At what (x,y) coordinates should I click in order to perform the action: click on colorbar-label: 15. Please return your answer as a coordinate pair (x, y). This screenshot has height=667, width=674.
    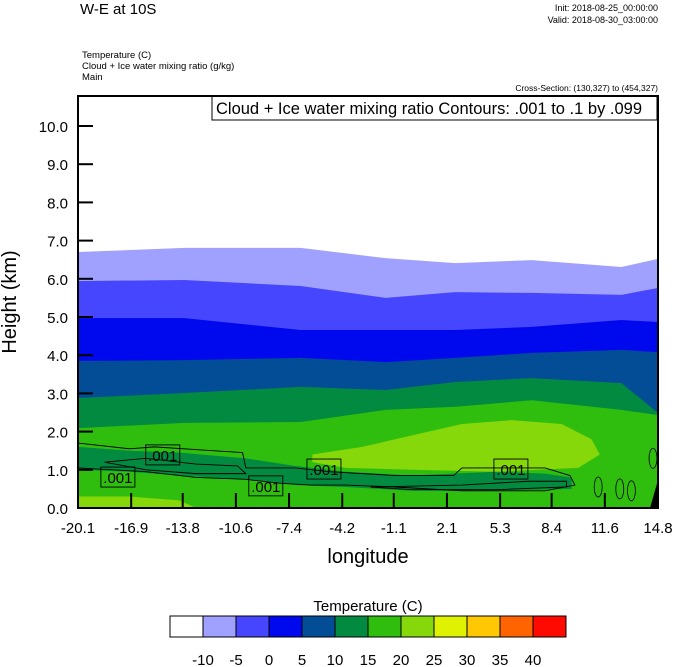
    Looking at the image, I should click on (368, 659).